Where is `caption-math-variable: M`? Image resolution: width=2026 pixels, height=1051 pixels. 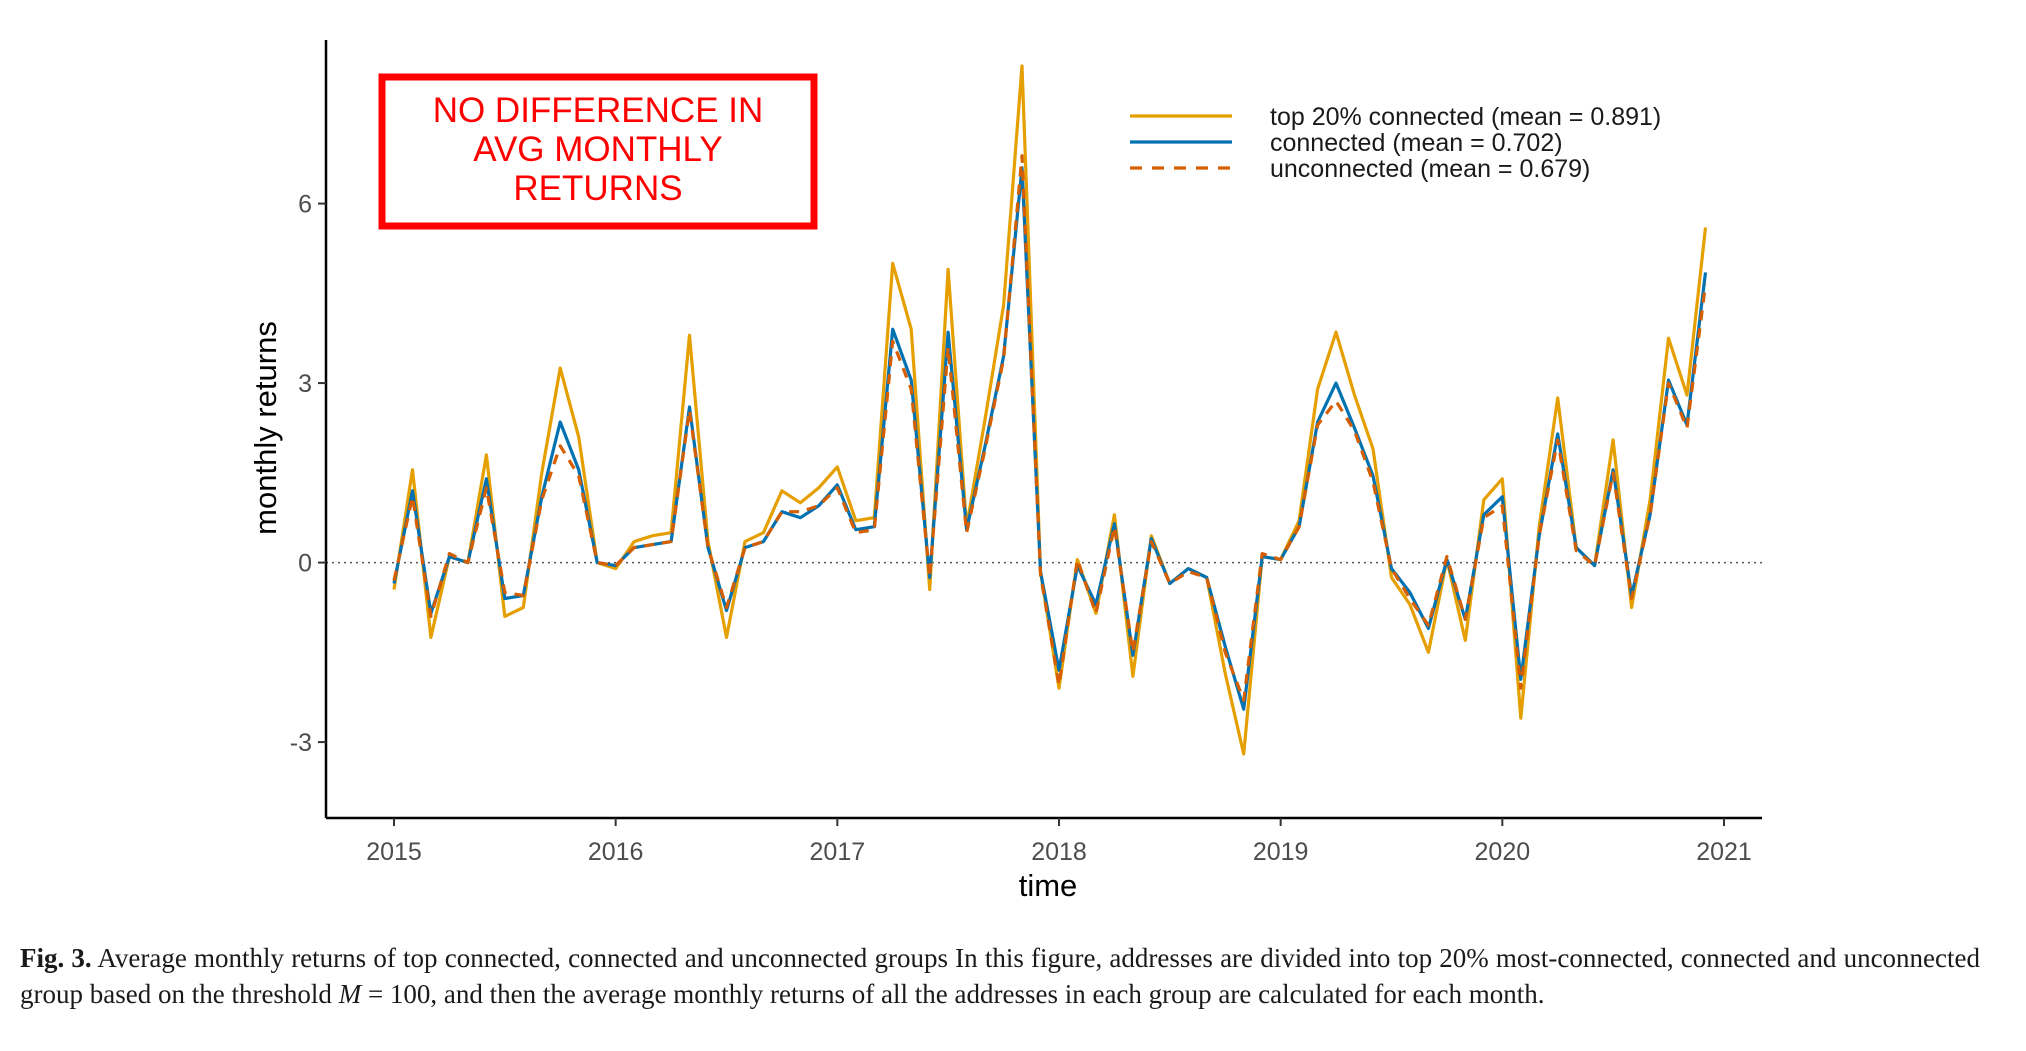 caption-math-variable: M is located at coordinates (350, 994).